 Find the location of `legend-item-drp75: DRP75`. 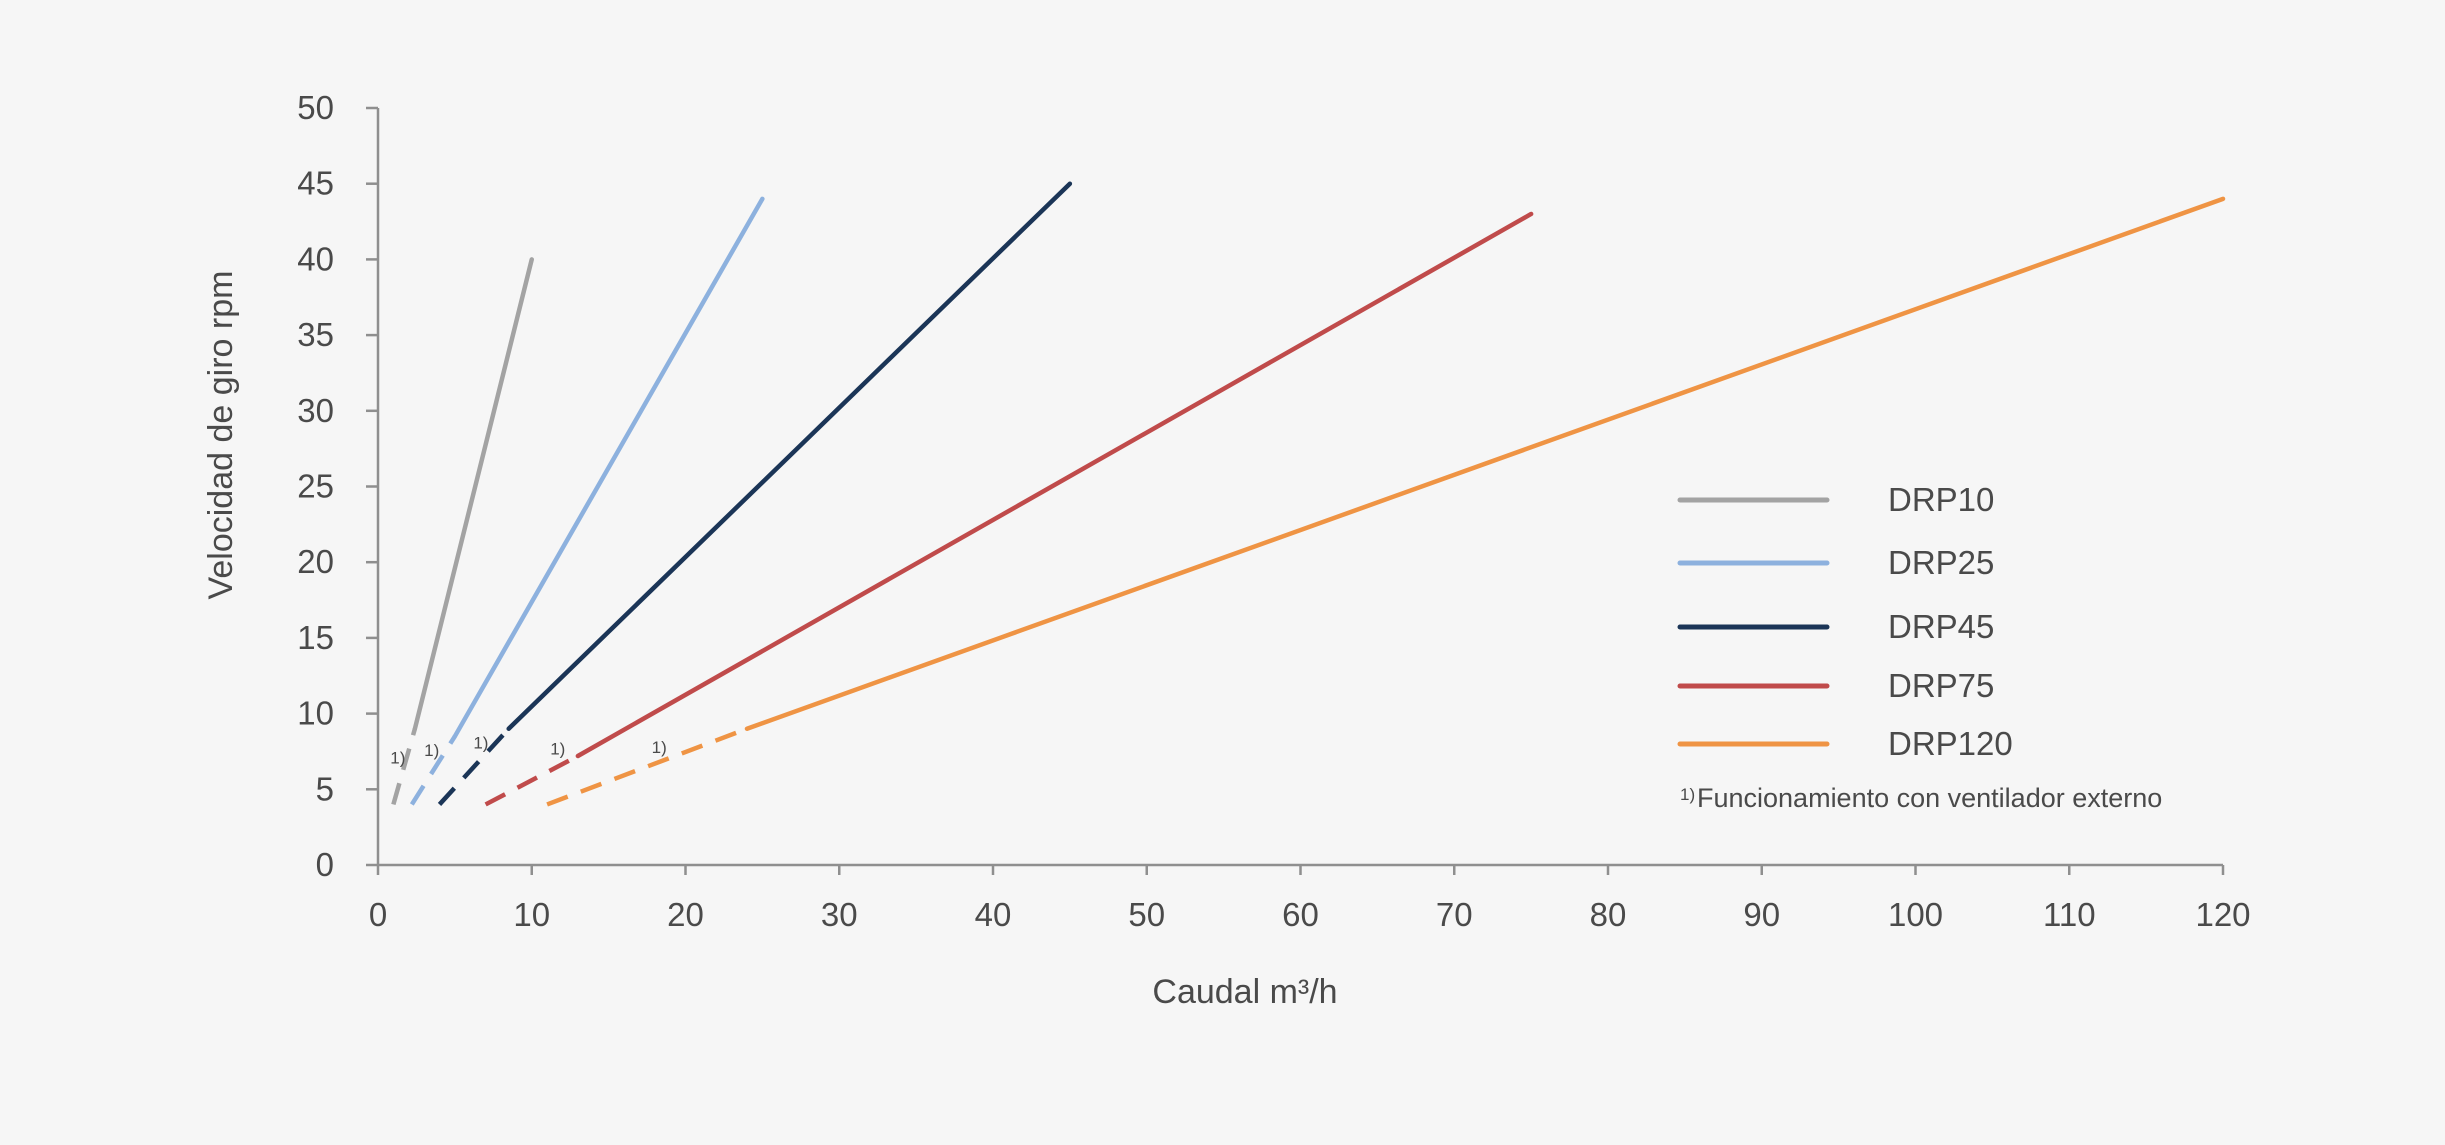

legend-item-drp75: DRP75 is located at coordinates (1835, 685).